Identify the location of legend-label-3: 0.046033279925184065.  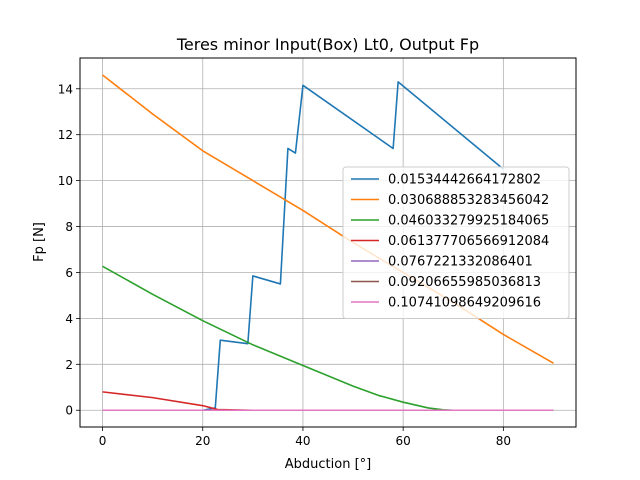
(468, 221).